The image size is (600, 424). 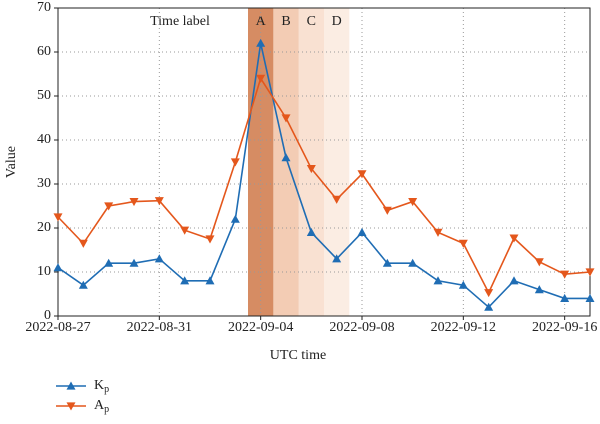 I want to click on band-label: C, so click(x=311, y=21).